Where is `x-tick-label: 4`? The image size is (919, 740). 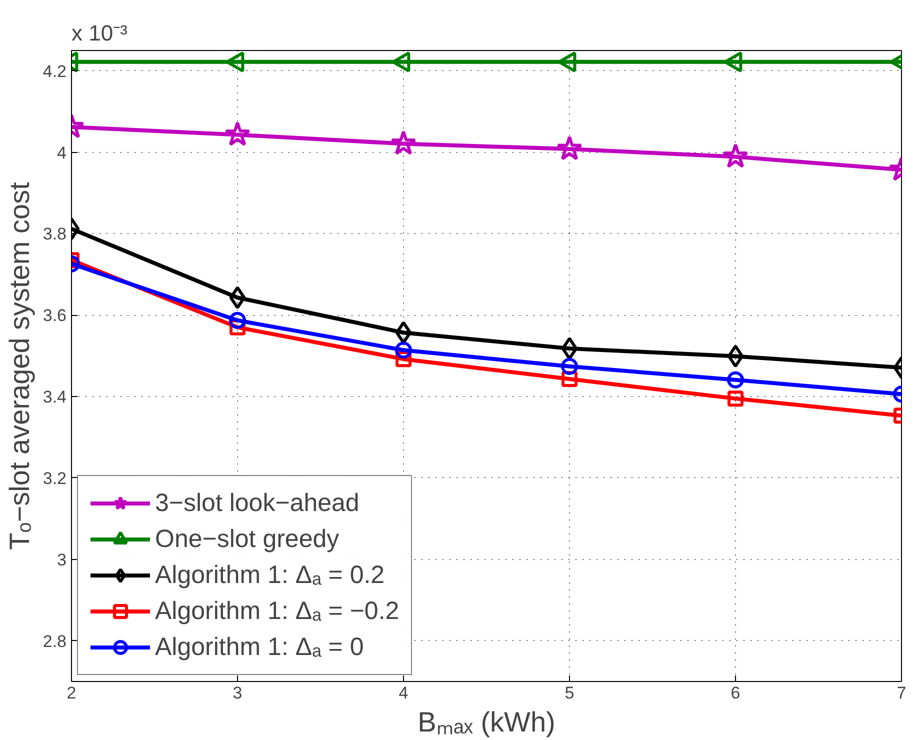
x-tick-label: 4 is located at coordinates (403, 693).